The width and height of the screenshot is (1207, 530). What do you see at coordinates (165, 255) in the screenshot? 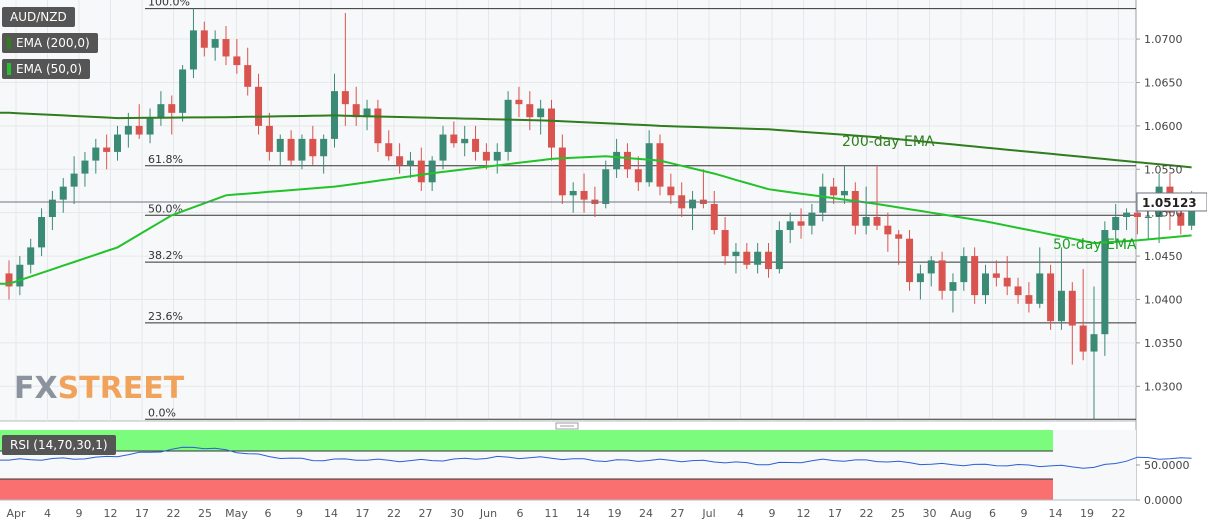
I see `fib-level-label: 38.2%` at bounding box center [165, 255].